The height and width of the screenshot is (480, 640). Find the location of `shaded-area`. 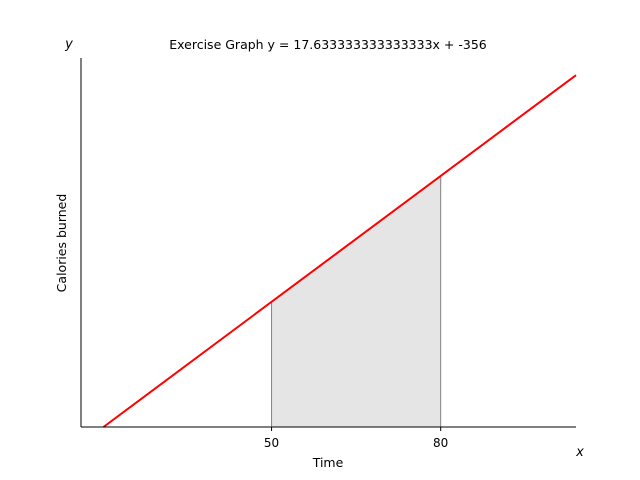

shaded-area is located at coordinates (356, 301).